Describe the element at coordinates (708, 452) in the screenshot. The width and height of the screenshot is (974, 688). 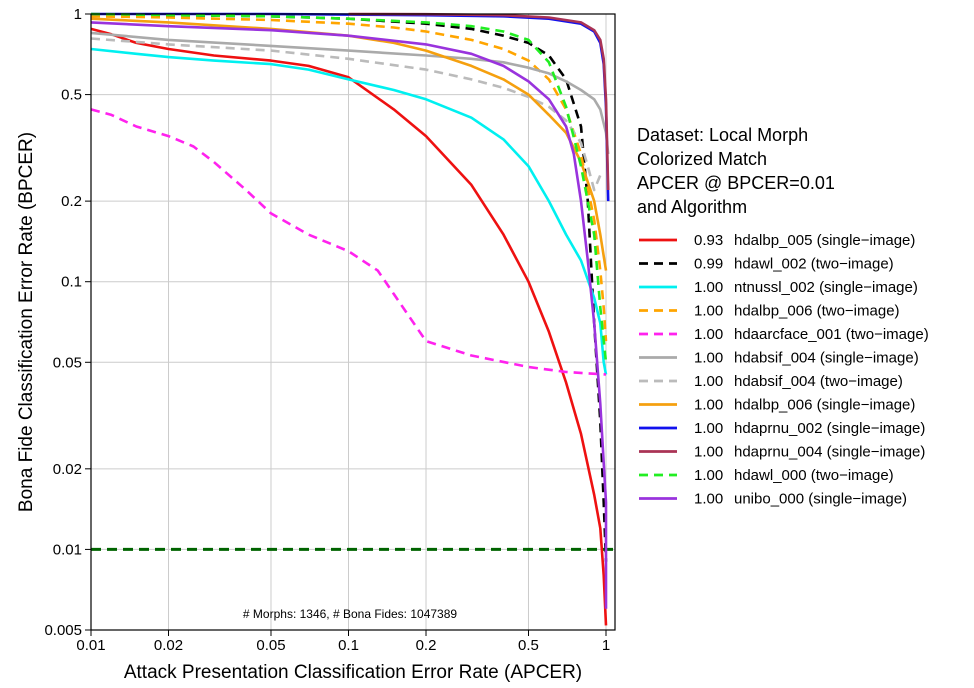
I see `legend-value-9: 1.00` at that location.